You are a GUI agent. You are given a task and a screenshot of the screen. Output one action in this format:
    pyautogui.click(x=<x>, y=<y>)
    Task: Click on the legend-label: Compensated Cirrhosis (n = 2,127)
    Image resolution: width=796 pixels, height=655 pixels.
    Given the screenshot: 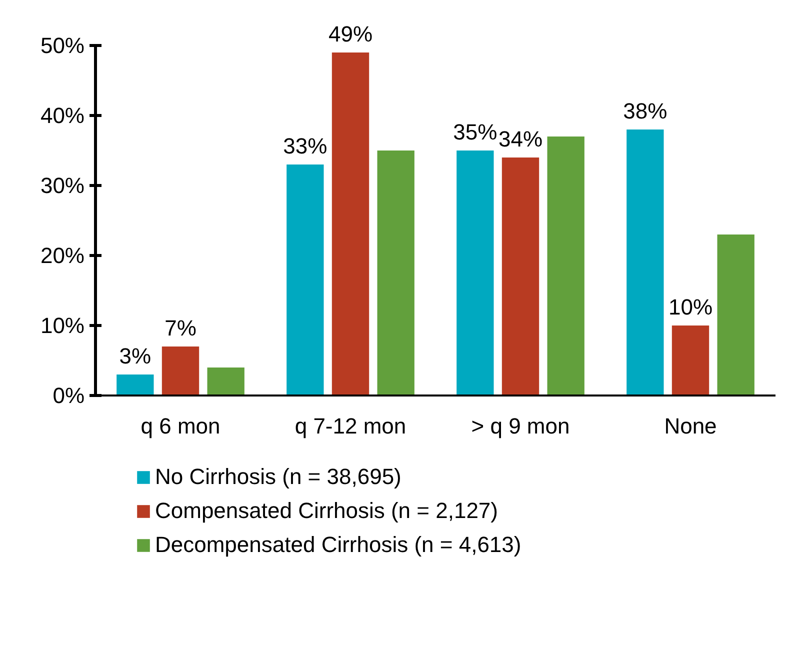 What is the action you would take?
    pyautogui.click(x=326, y=511)
    